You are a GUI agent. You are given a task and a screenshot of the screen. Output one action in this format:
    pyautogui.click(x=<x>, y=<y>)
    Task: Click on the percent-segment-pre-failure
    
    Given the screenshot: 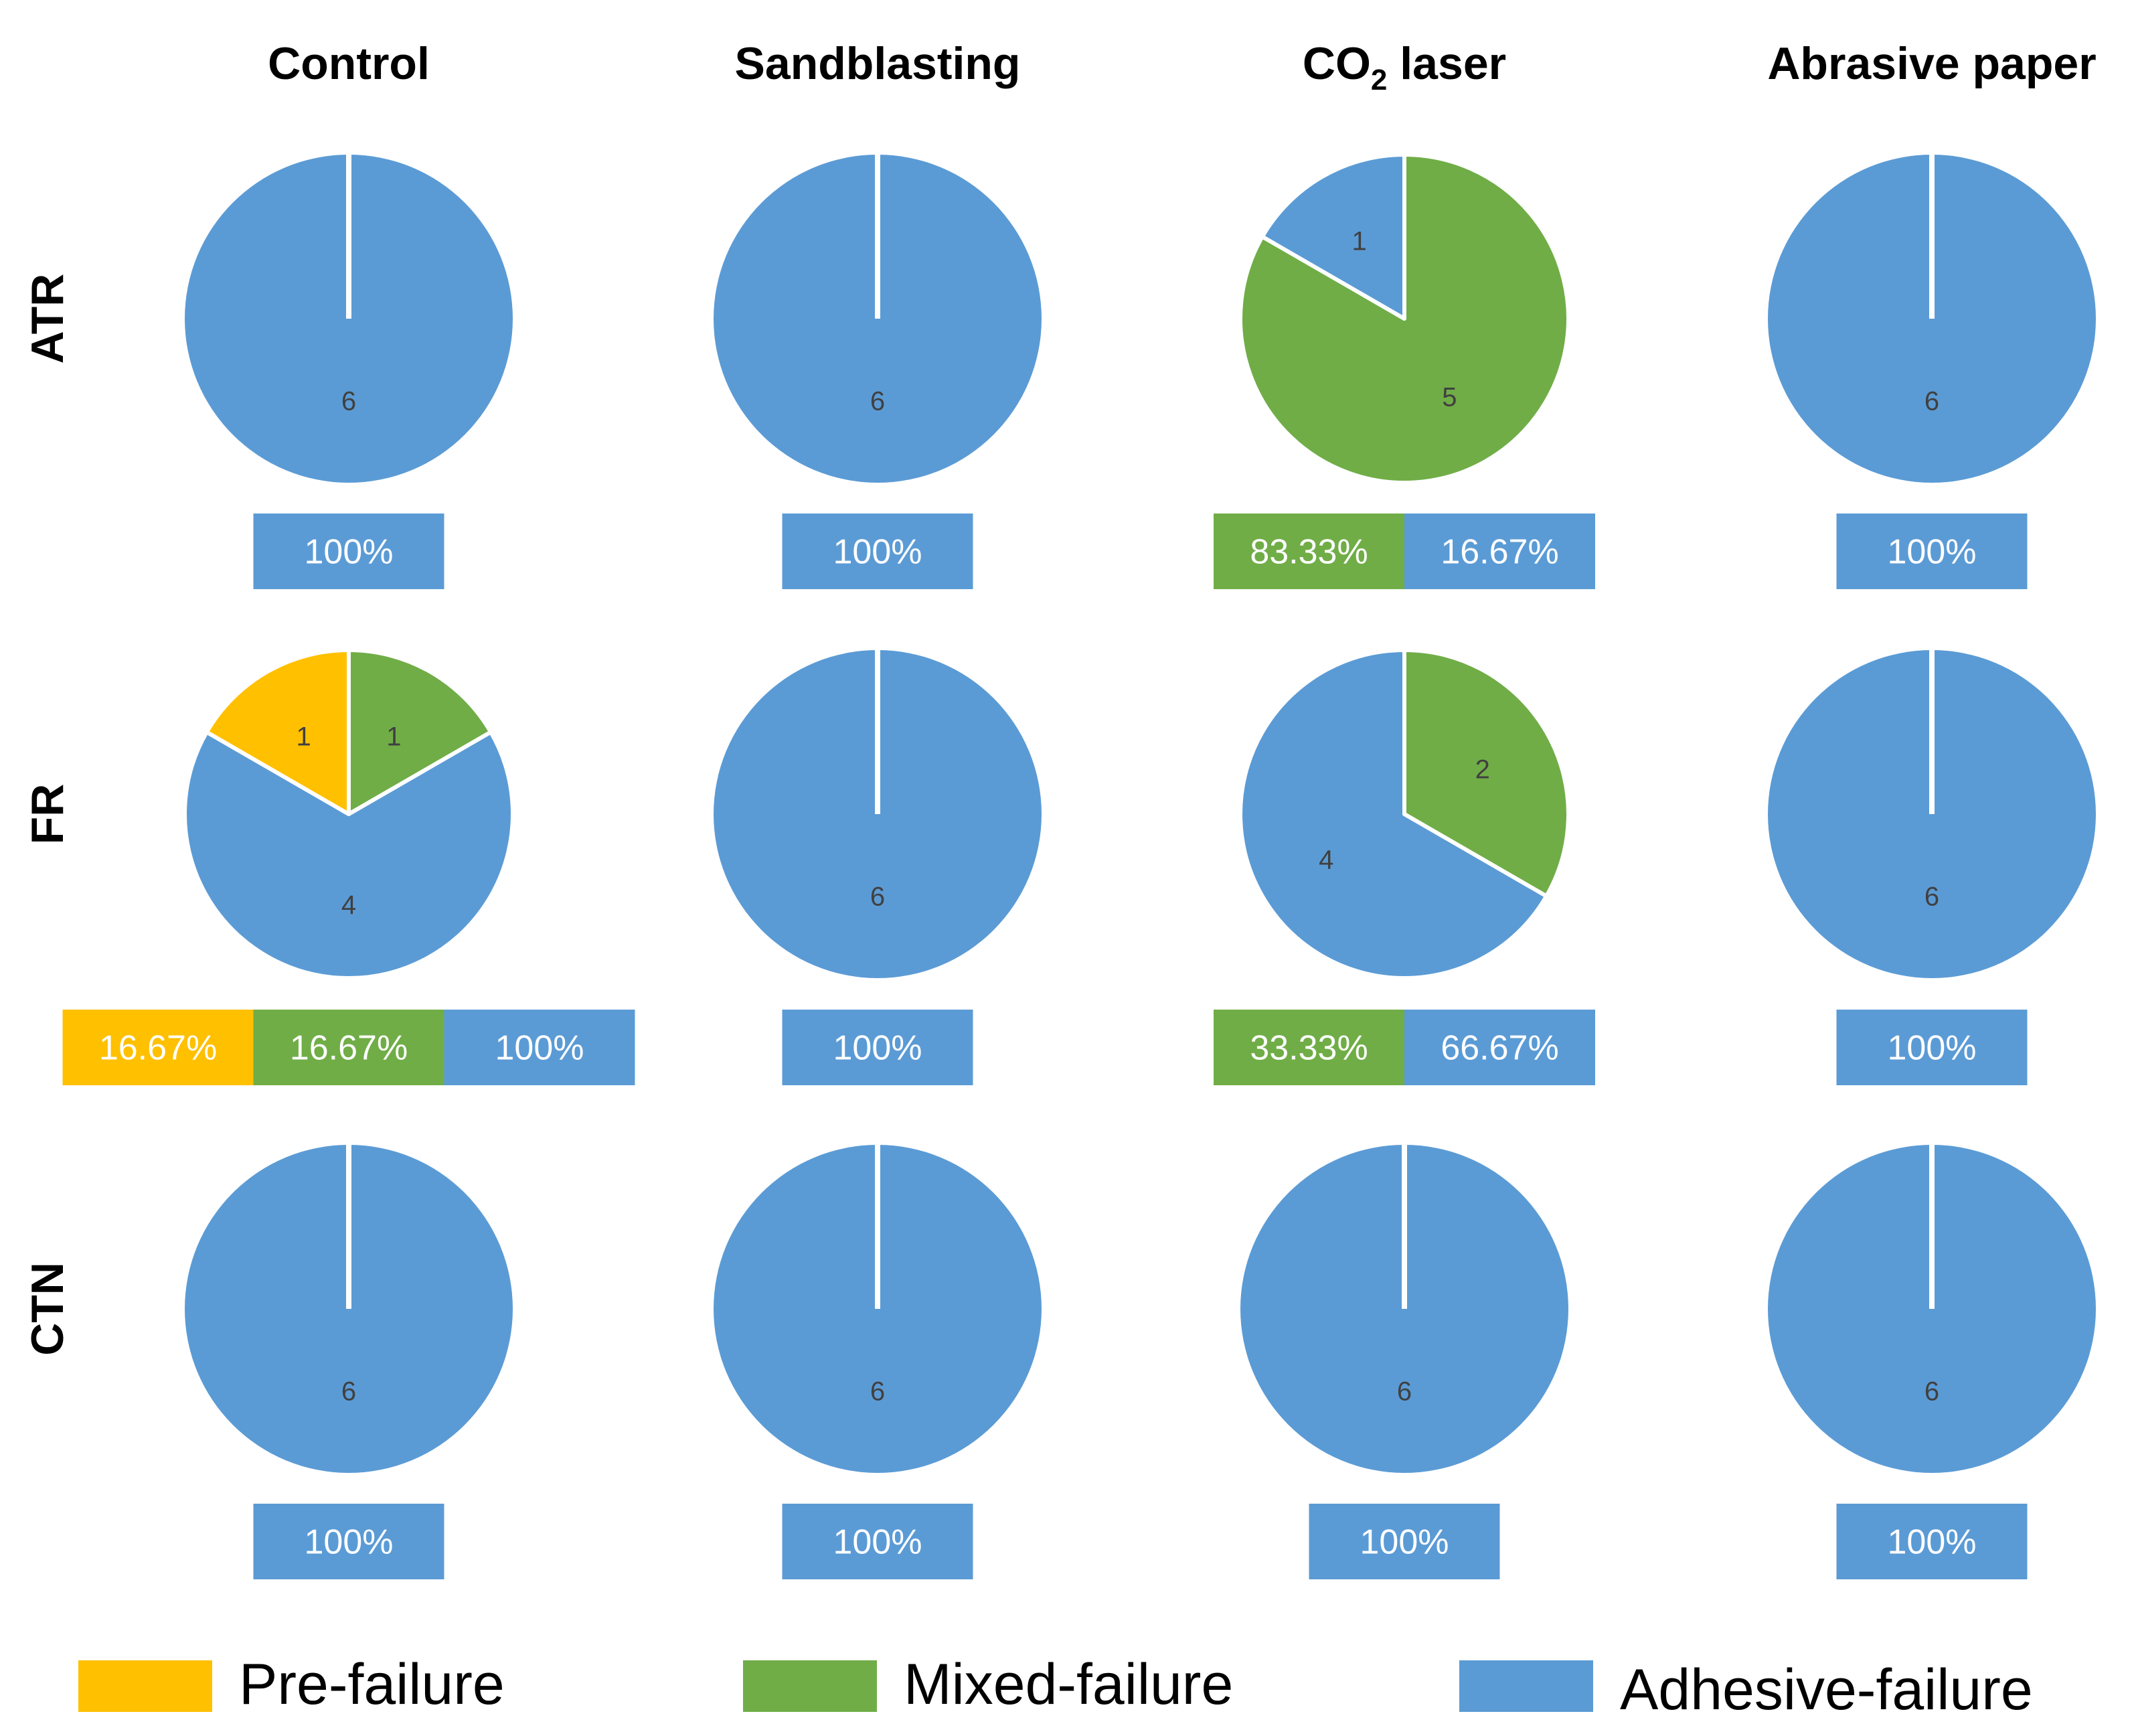 What is the action you would take?
    pyautogui.click(x=158, y=1047)
    